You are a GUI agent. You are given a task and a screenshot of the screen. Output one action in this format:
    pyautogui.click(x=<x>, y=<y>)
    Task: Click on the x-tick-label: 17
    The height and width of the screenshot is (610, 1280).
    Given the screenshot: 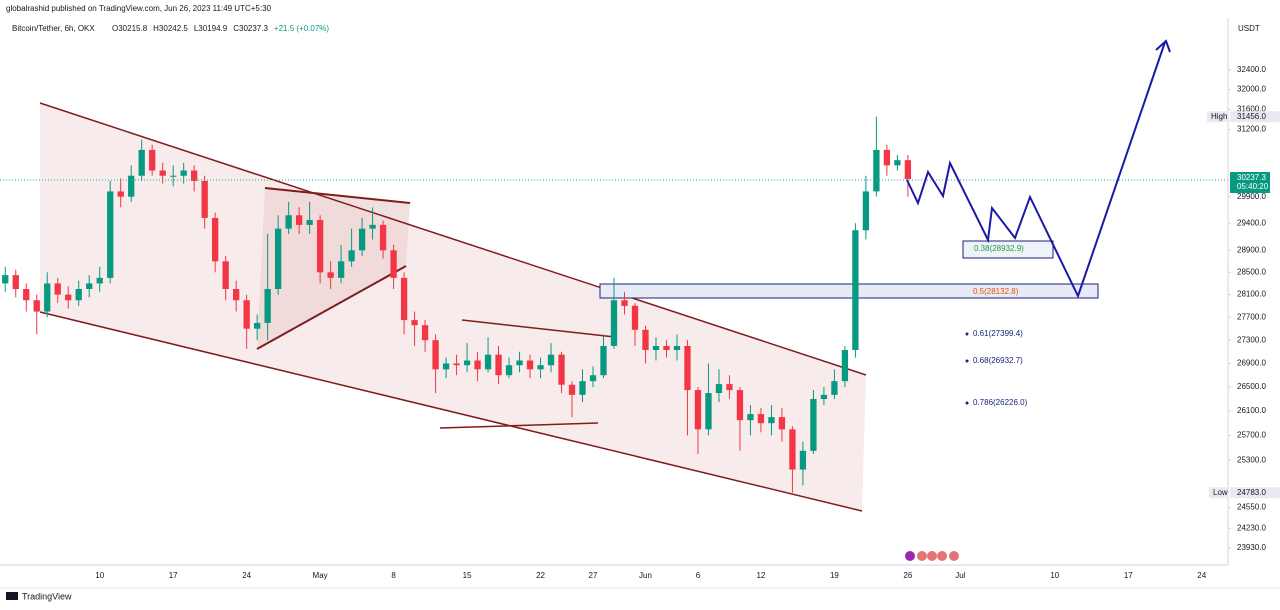 What is the action you would take?
    pyautogui.click(x=173, y=575)
    